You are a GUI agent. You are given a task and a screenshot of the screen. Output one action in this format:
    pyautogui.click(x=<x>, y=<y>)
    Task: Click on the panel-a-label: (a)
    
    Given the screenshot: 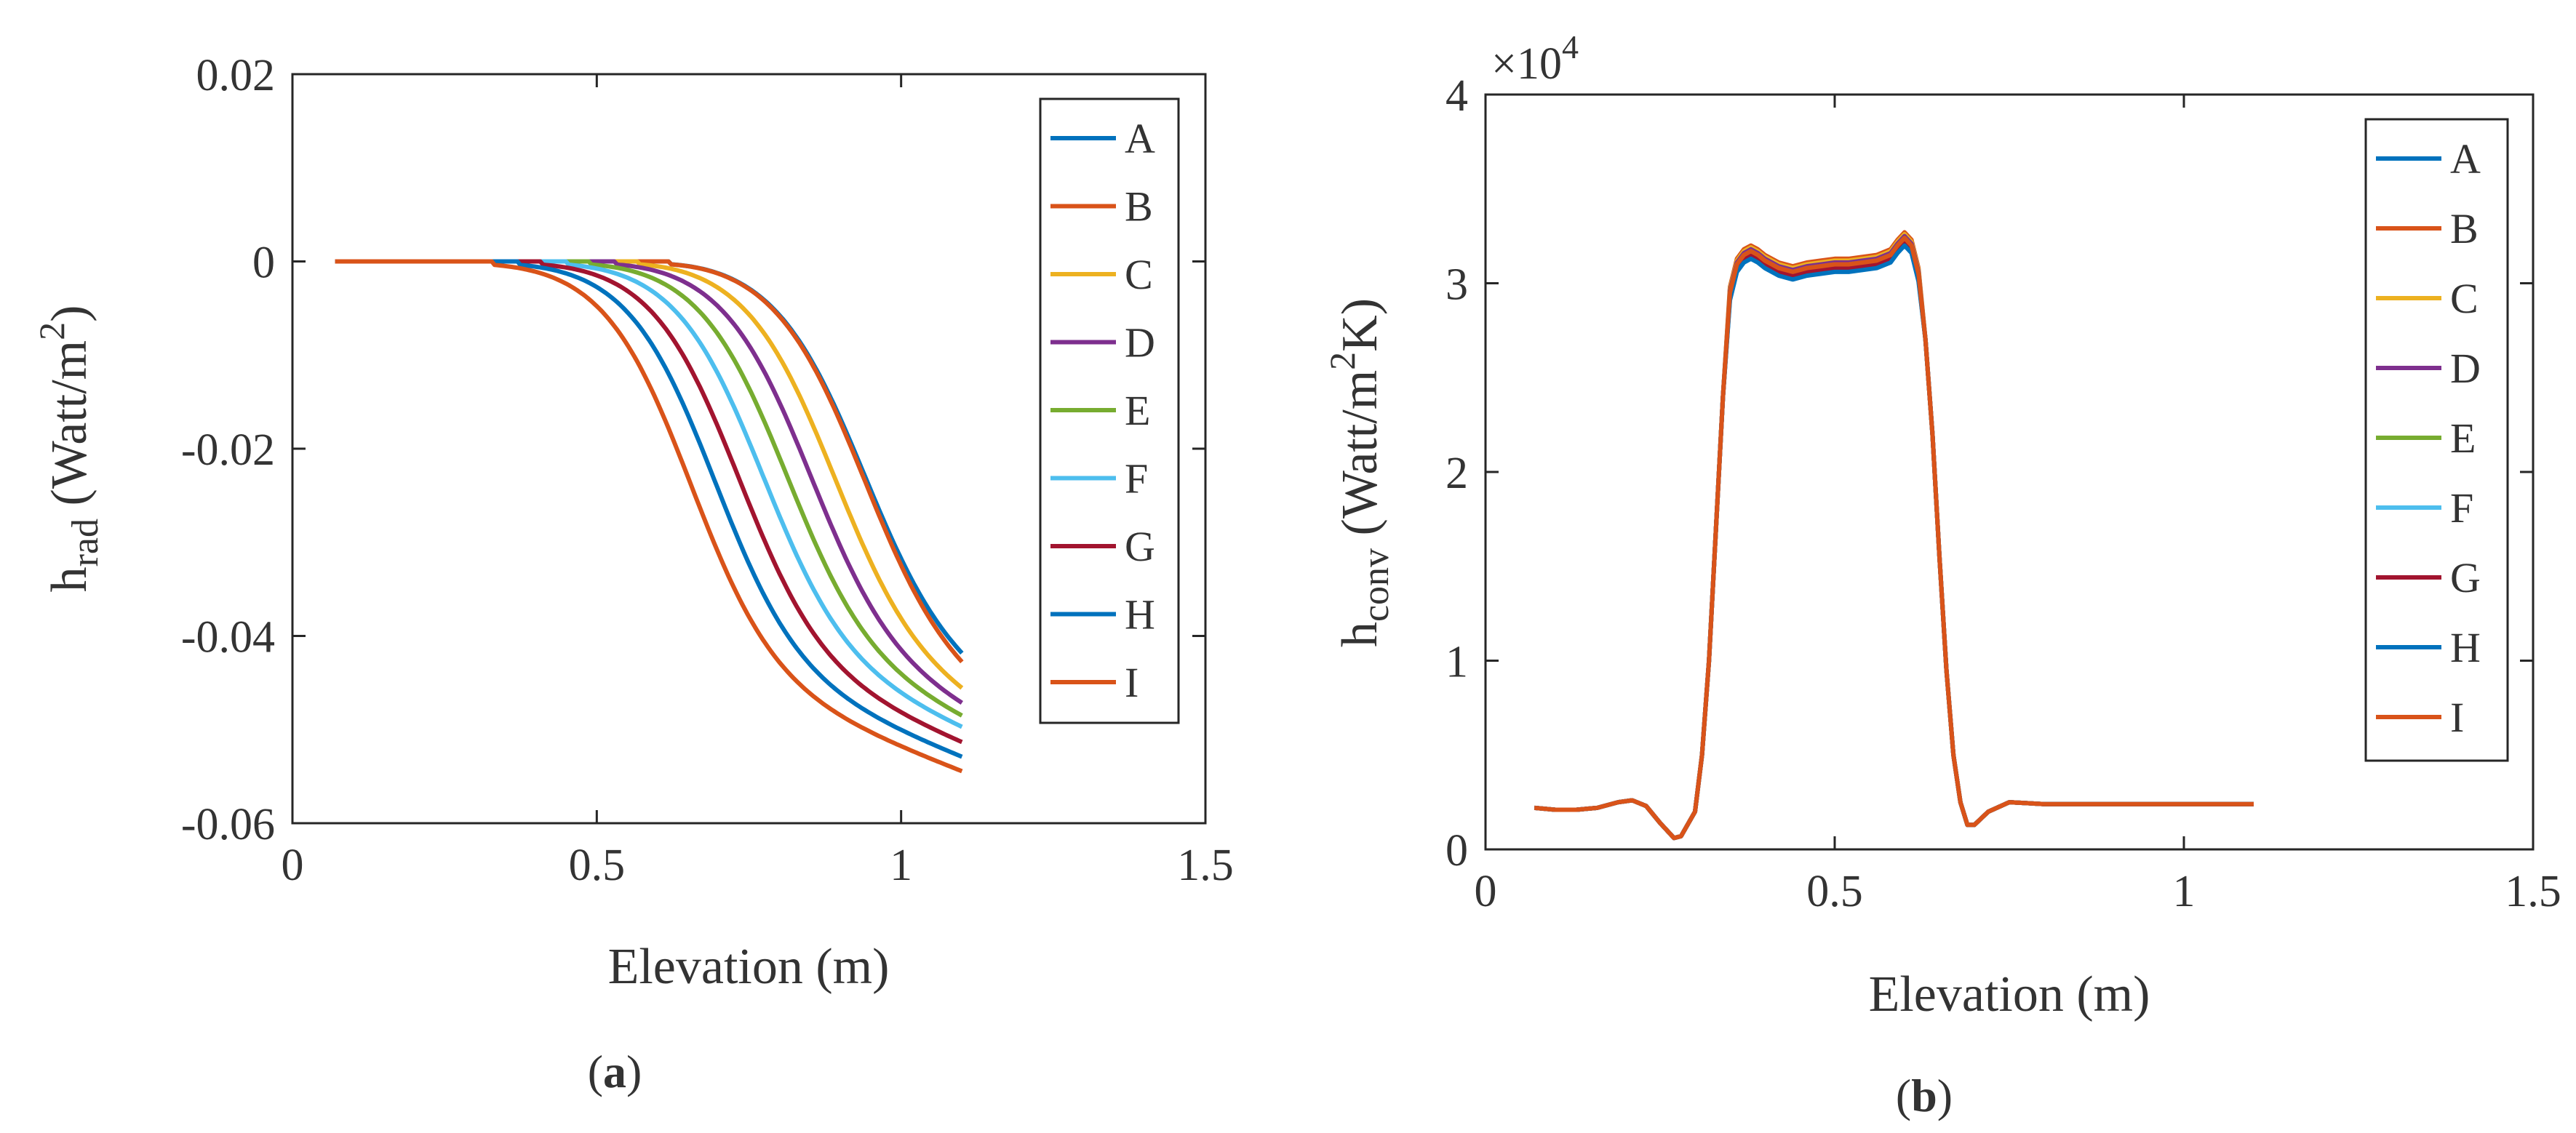 What is the action you would take?
    pyautogui.click(x=615, y=1071)
    